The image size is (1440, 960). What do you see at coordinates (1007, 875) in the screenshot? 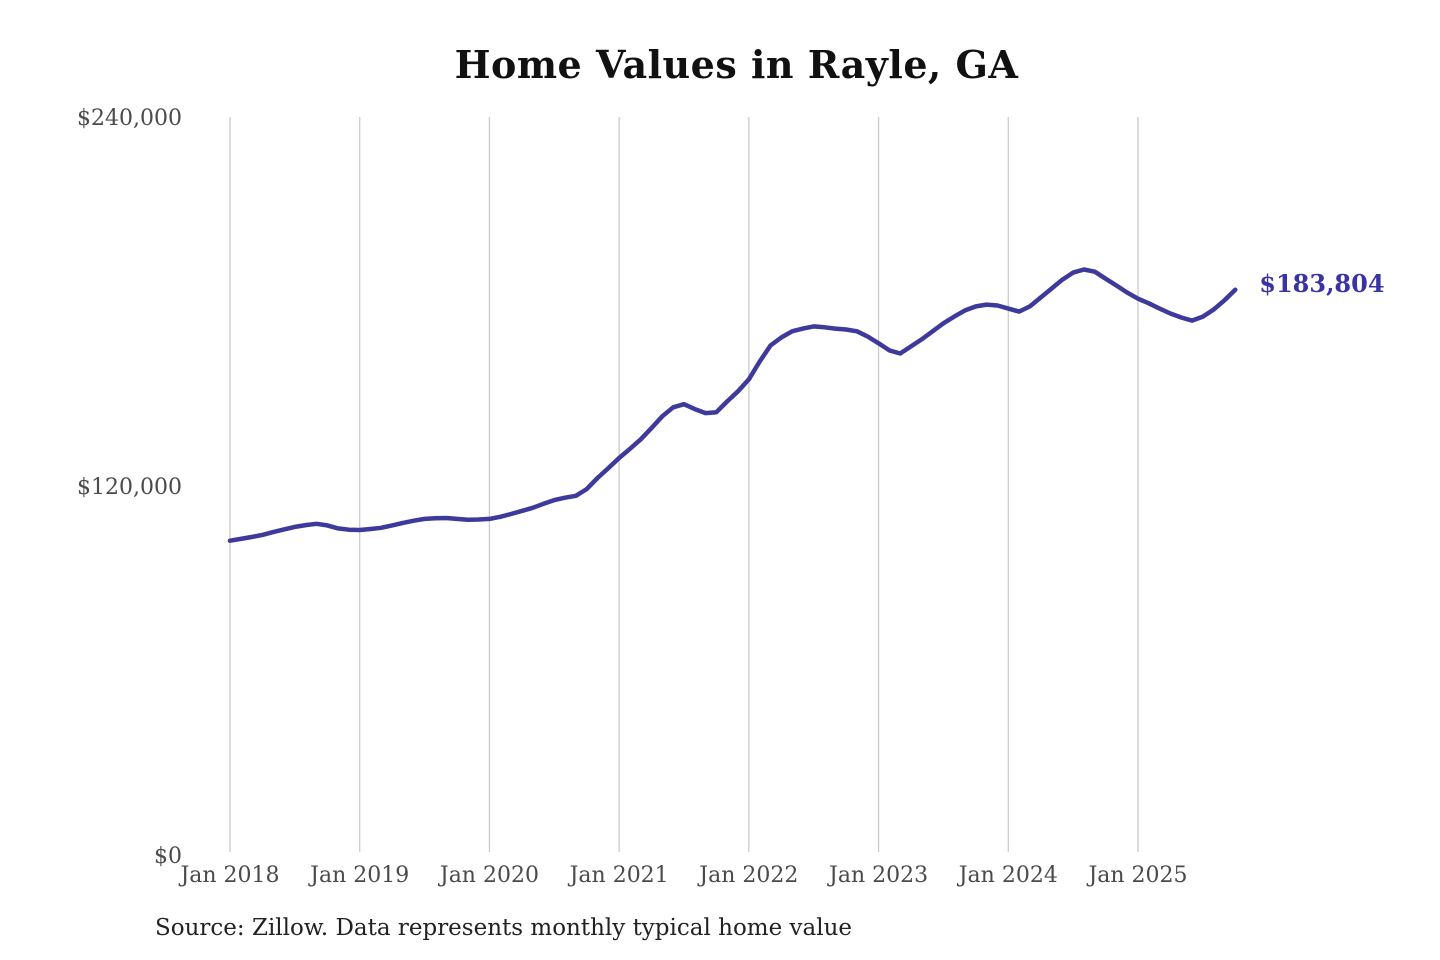
I see `x-tick-label: Jan 2024` at bounding box center [1007, 875].